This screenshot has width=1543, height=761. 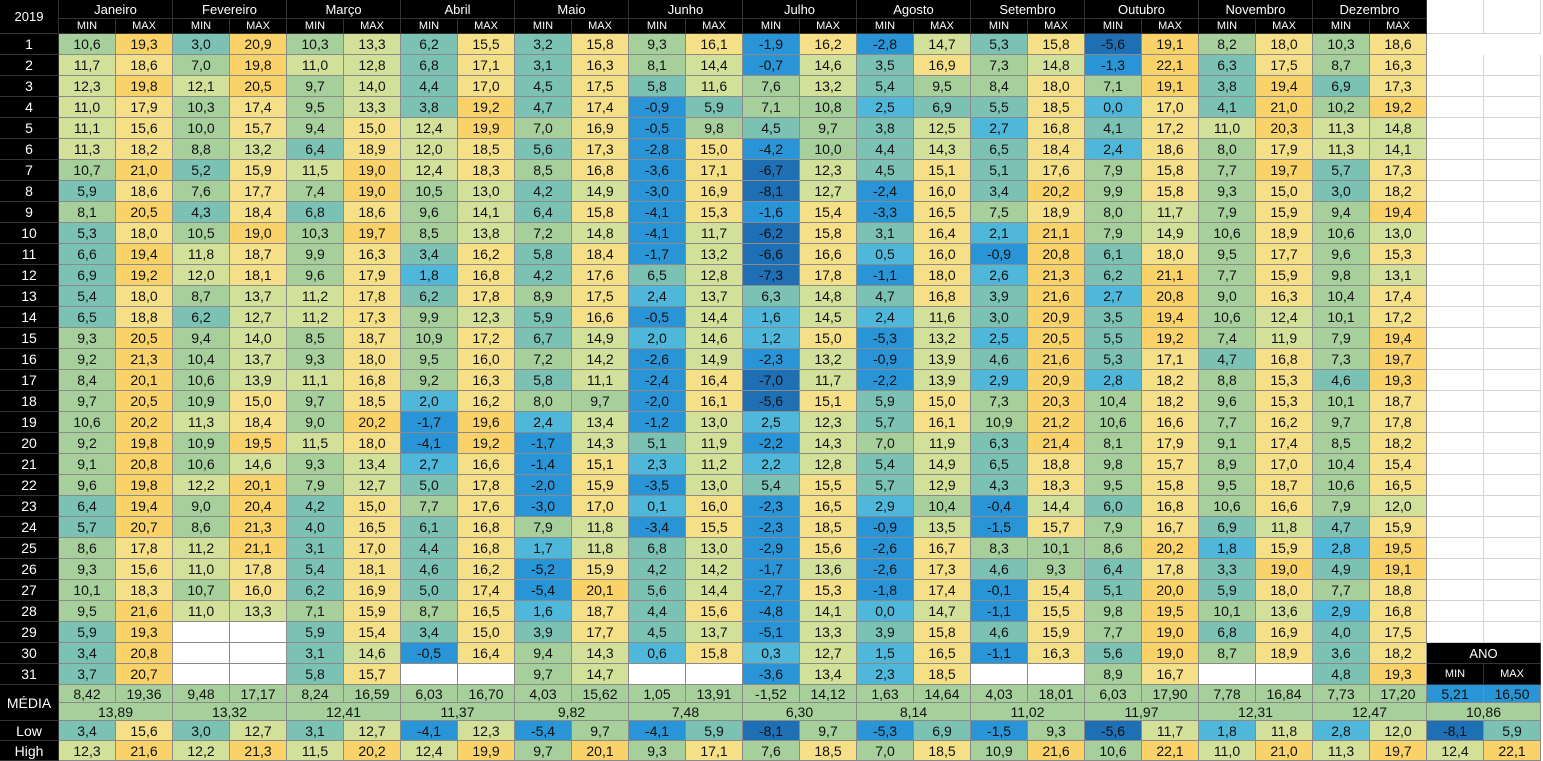 What do you see at coordinates (315, 751) in the screenshot?
I see `high-min: 11,5` at bounding box center [315, 751].